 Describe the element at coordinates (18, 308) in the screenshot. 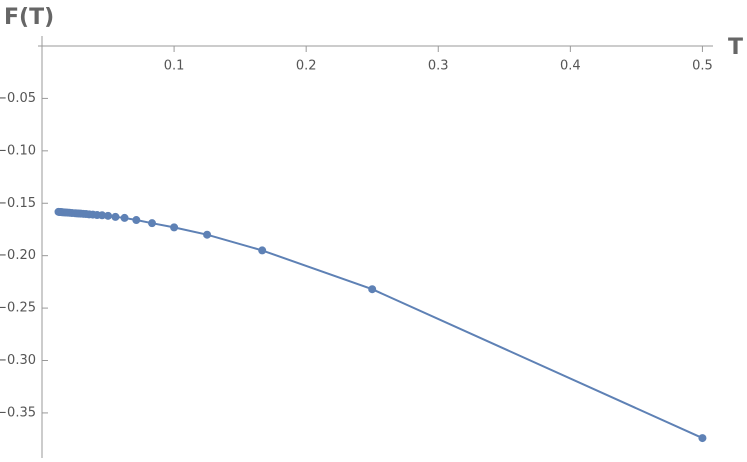

I see `y-tick-label: −0.25` at that location.